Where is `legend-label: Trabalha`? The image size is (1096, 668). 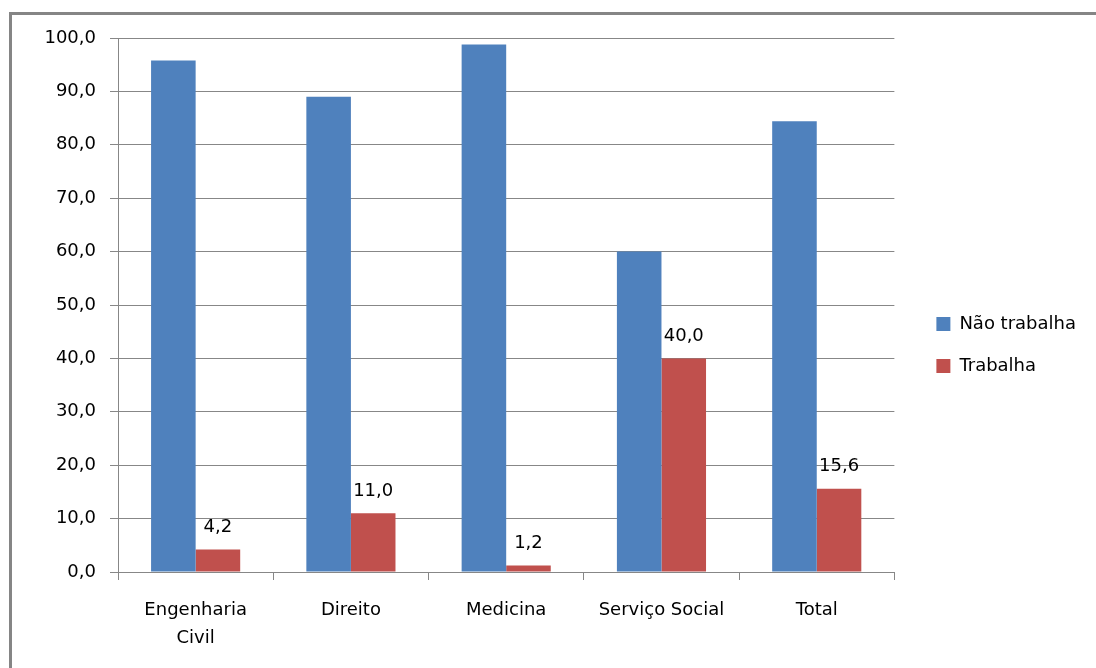 legend-label: Trabalha is located at coordinates (997, 364).